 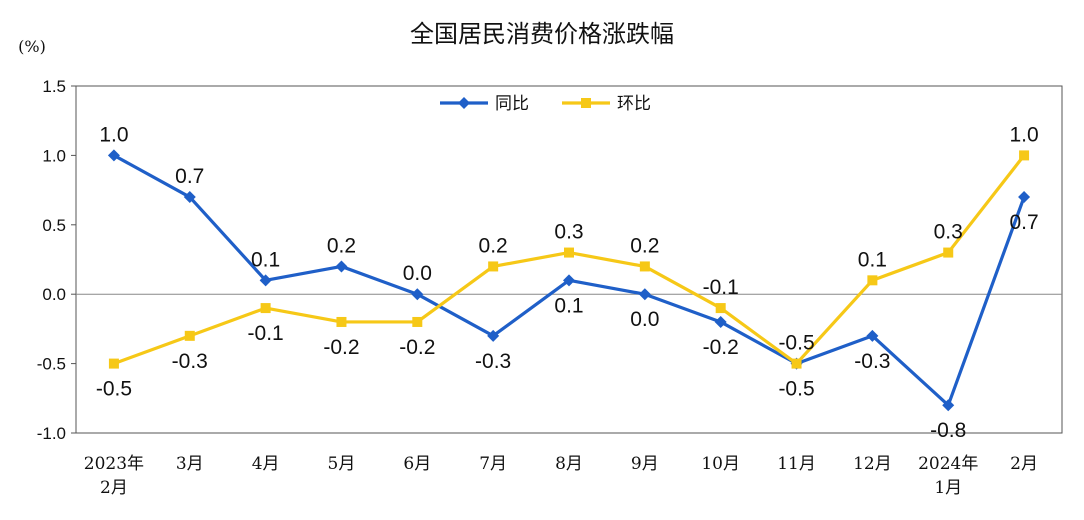 What do you see at coordinates (512, 104) in the screenshot?
I see `legend-label: 同比` at bounding box center [512, 104].